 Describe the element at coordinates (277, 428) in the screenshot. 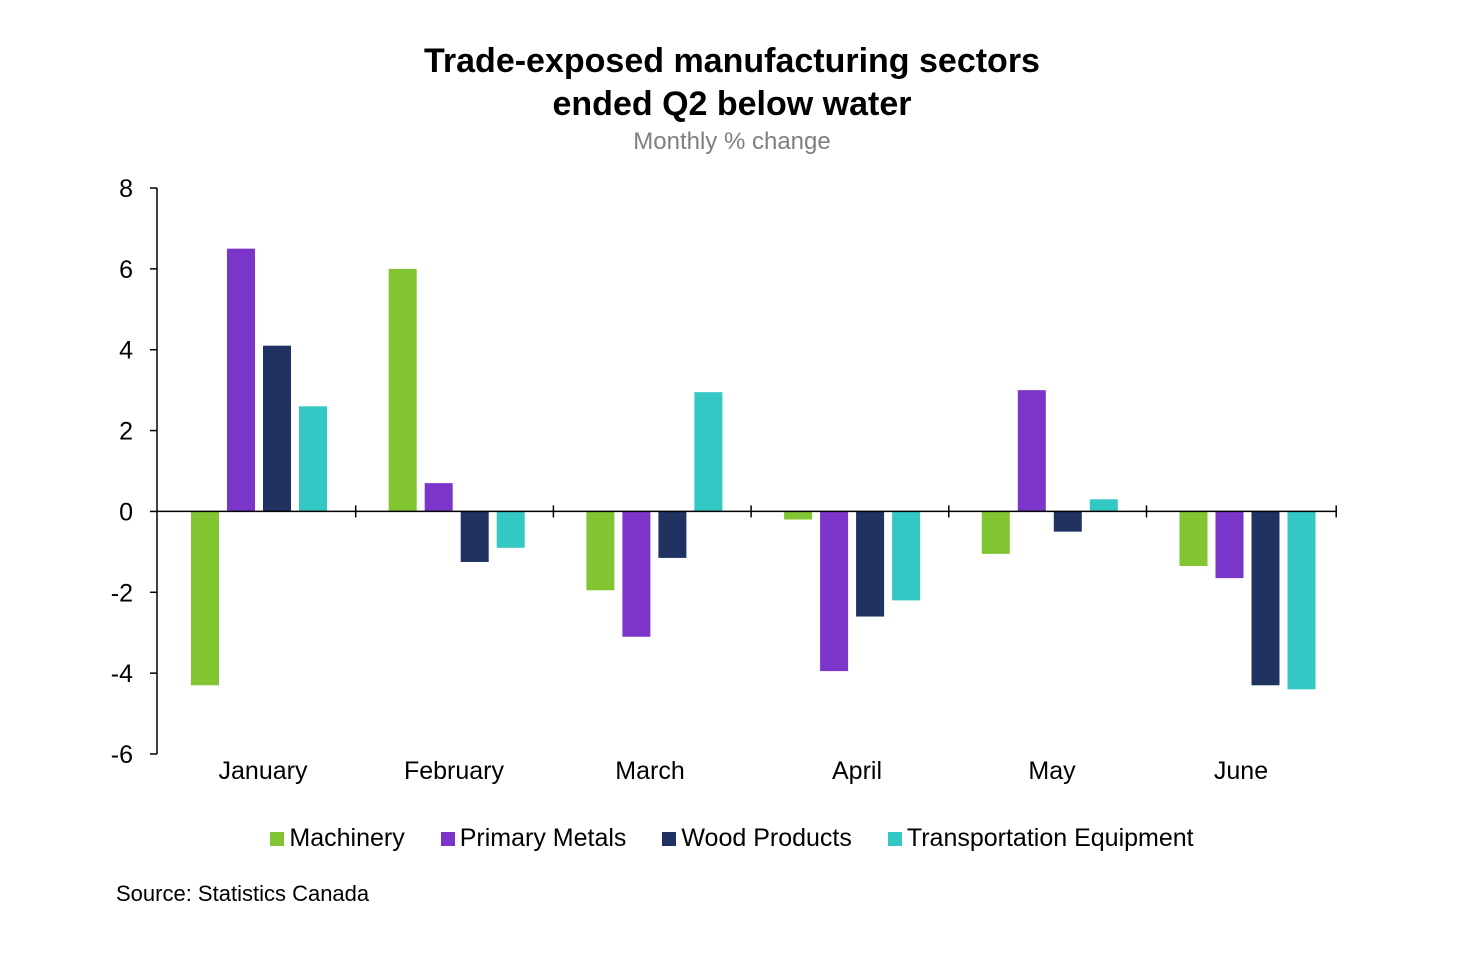

I see `bar-wood-products-january` at that location.